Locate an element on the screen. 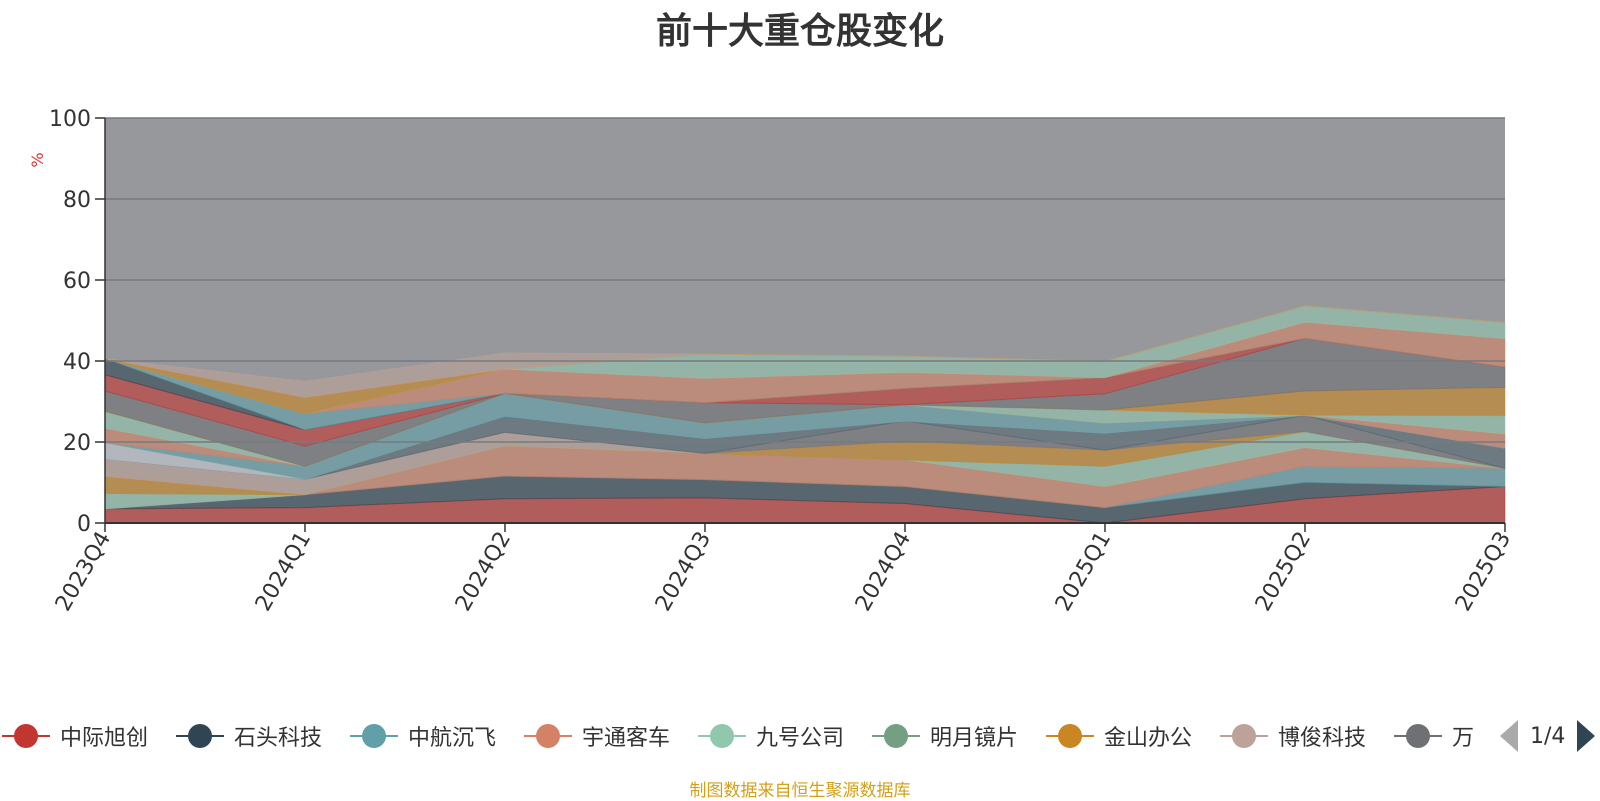 The height and width of the screenshot is (801, 1600). legend-page-indicator: 1/4 is located at coordinates (1548, 736).